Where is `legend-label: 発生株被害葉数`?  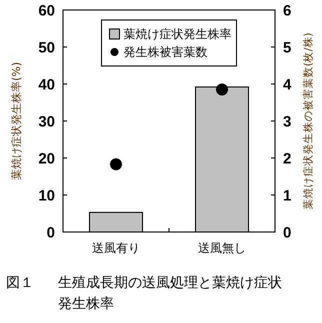 legend-label: 発生株被害葉数 is located at coordinates (166, 52).